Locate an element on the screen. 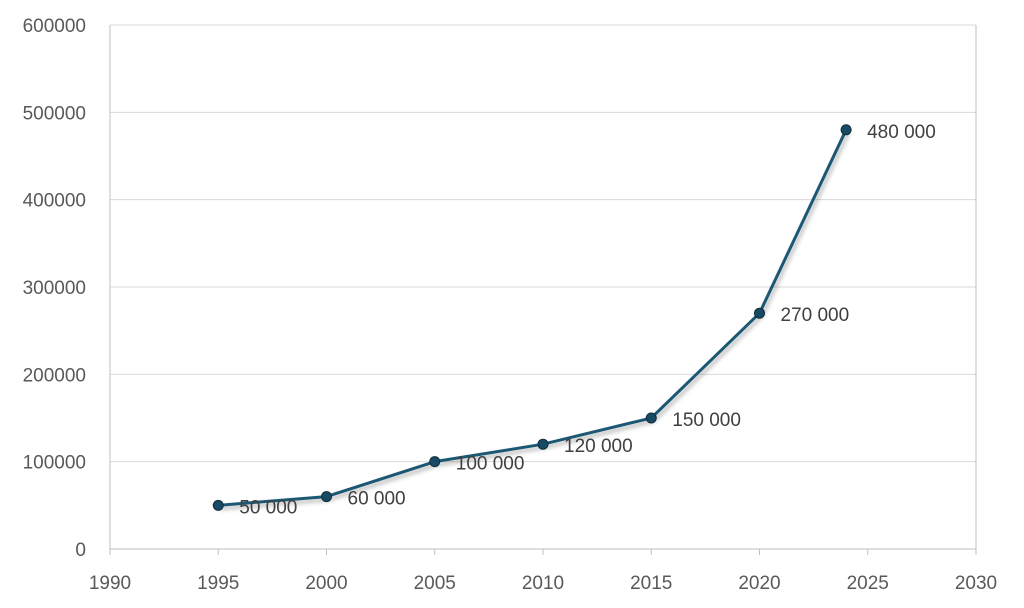 This screenshot has height=608, width=1024. y-tick-label: 100000 is located at coordinates (54, 463).